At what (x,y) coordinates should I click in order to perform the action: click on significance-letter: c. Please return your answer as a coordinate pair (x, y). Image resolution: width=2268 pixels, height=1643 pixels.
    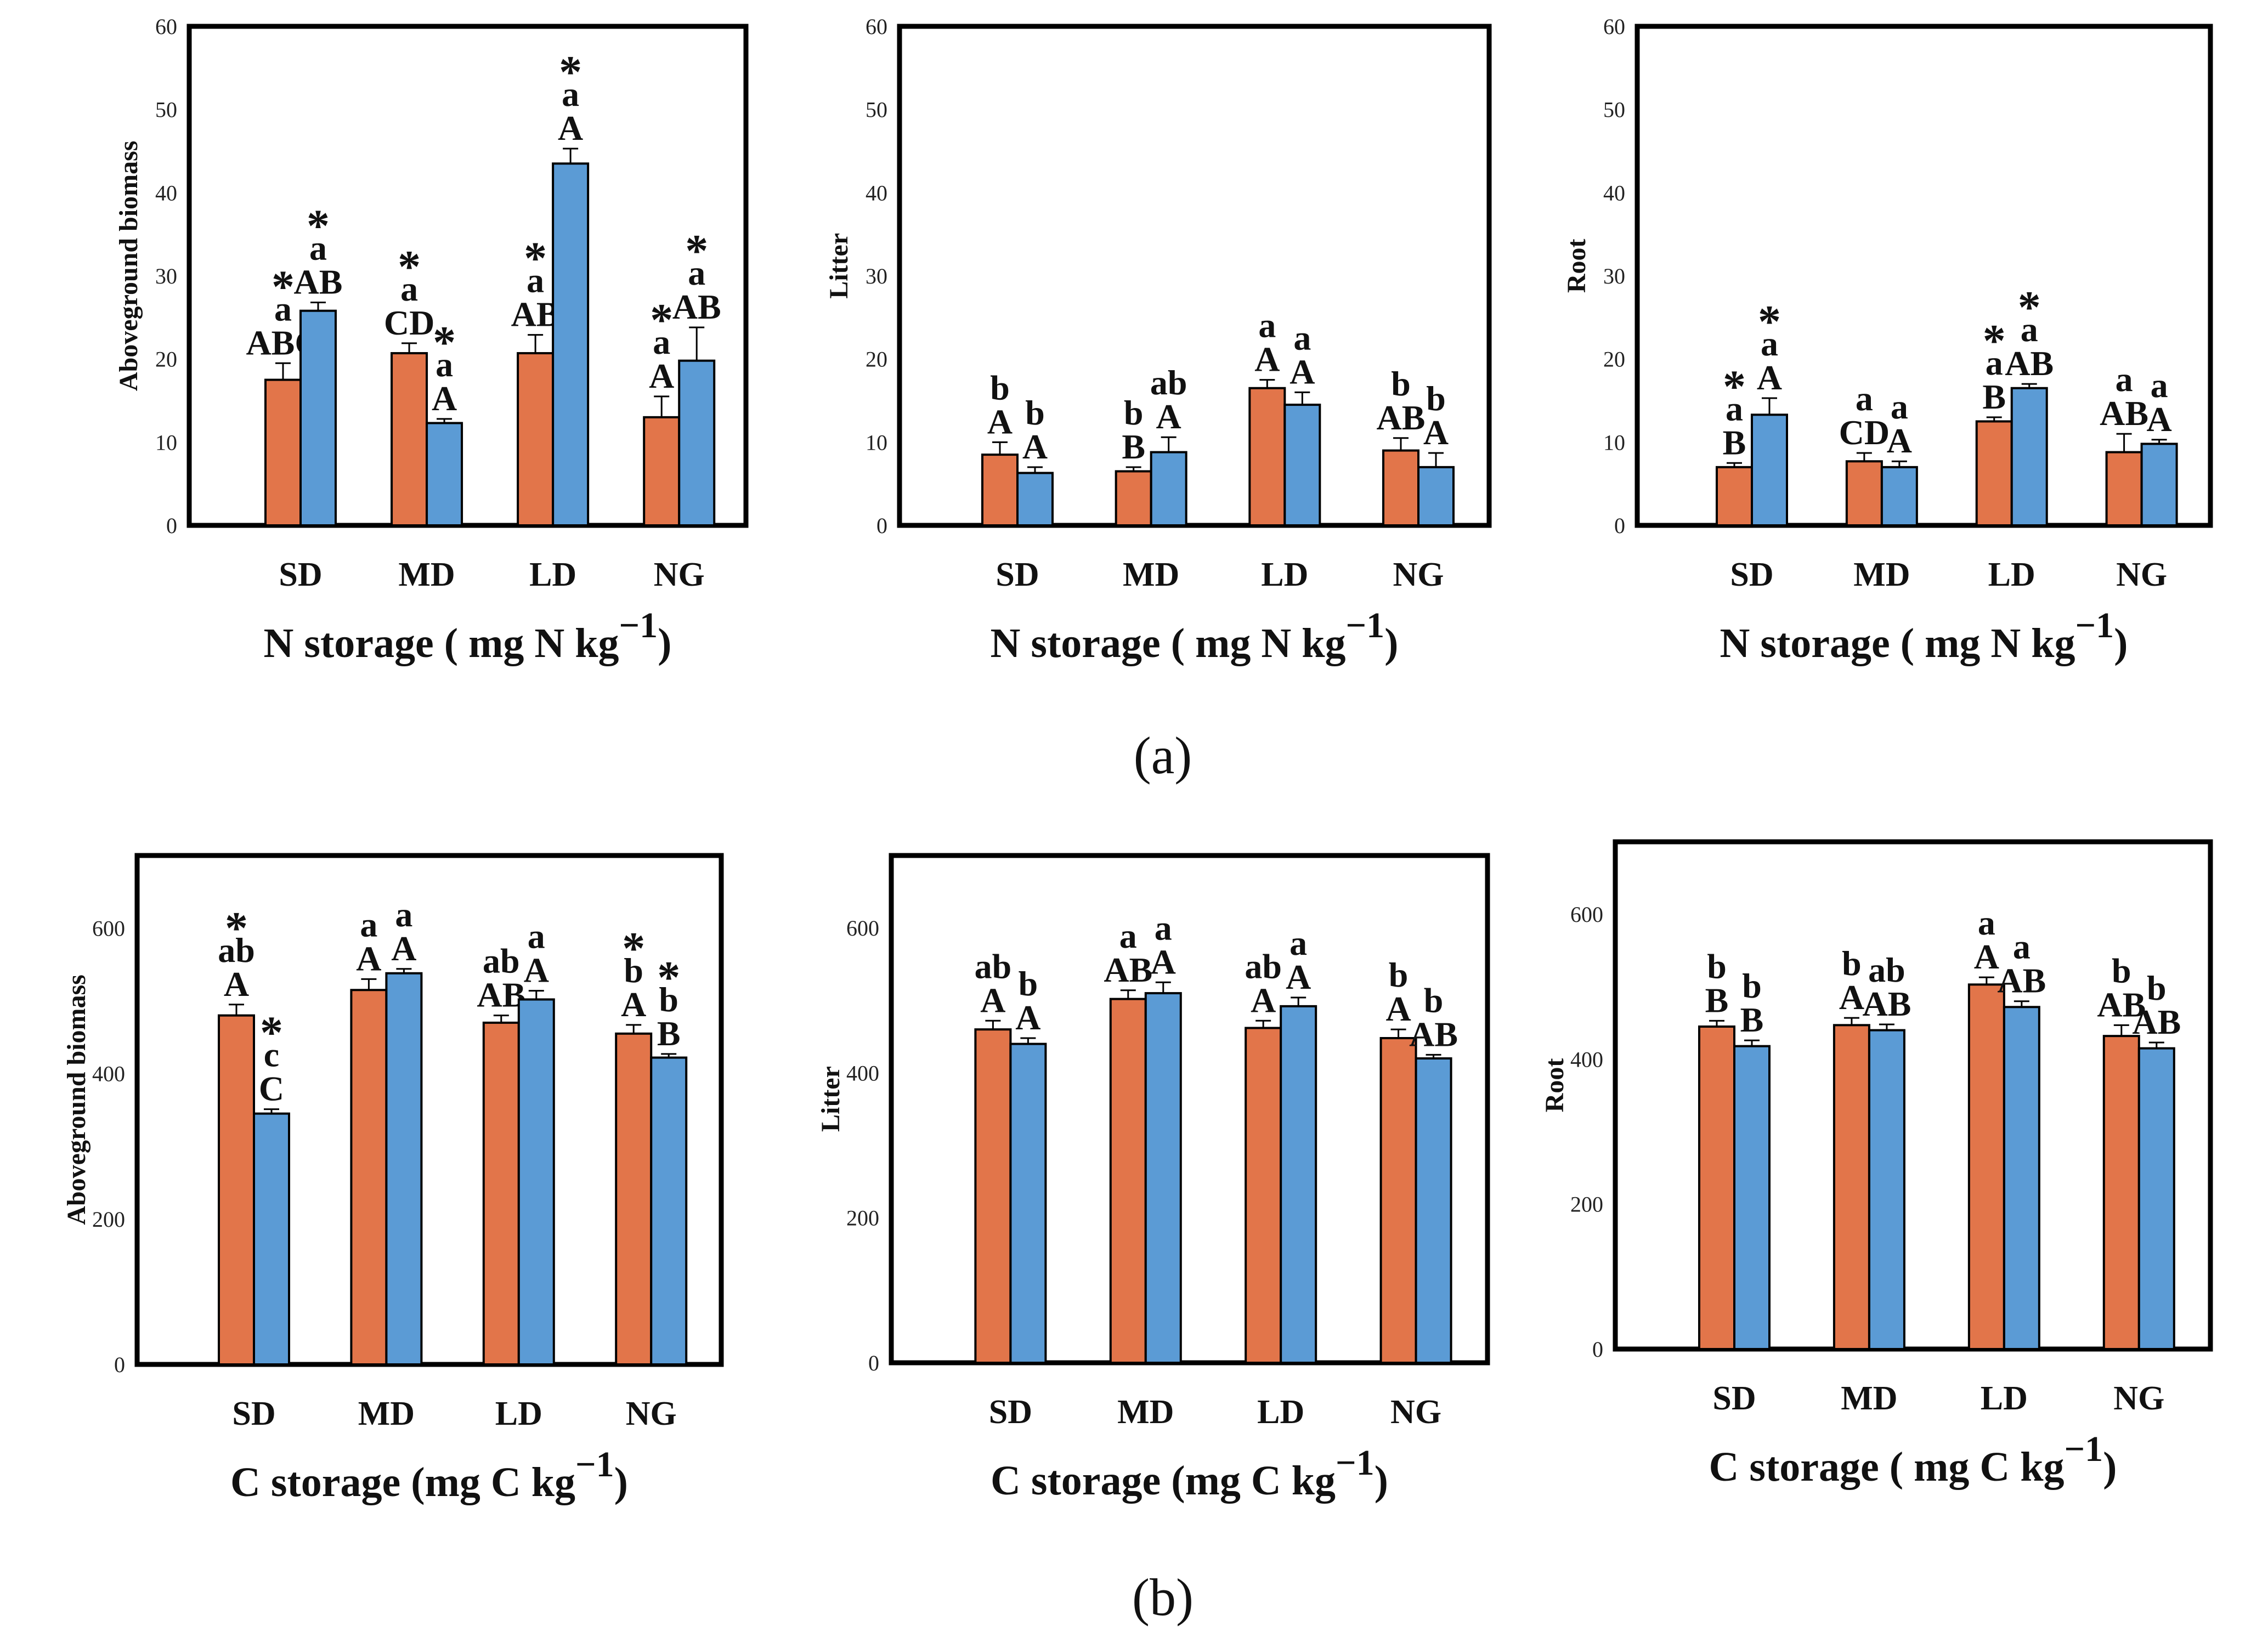
    Looking at the image, I should click on (271, 1054).